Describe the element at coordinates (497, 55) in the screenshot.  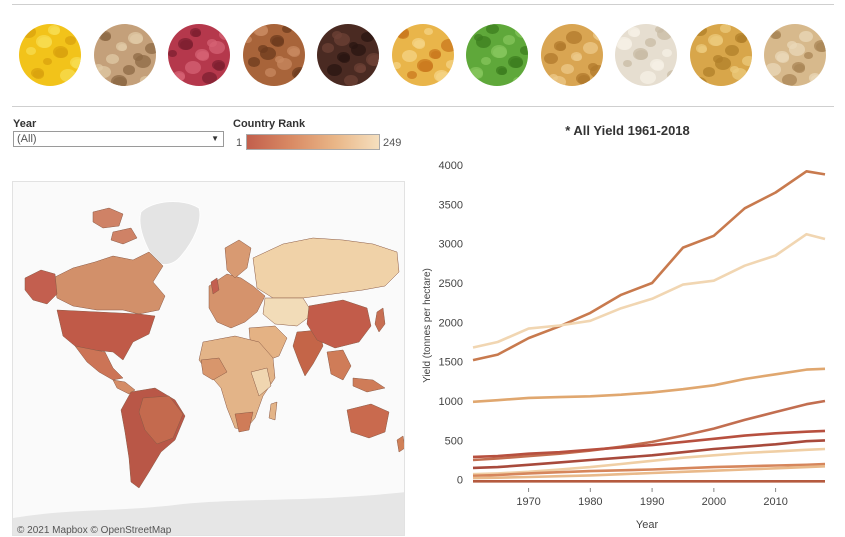
I see `peas-icon` at that location.